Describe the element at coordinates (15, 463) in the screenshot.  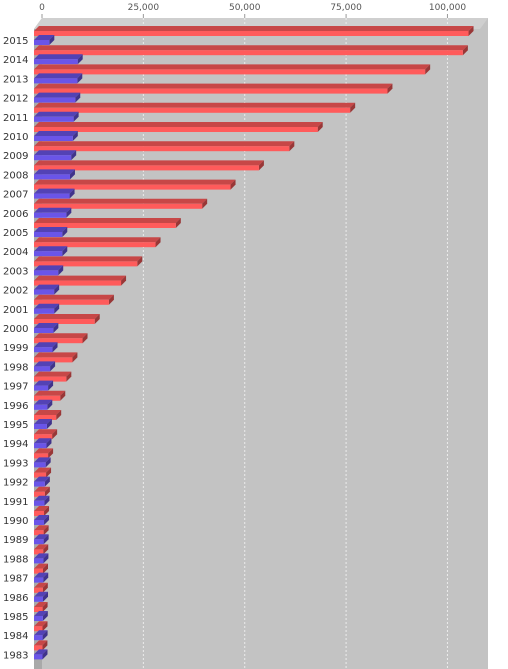
I see `category-label: 1993` at that location.